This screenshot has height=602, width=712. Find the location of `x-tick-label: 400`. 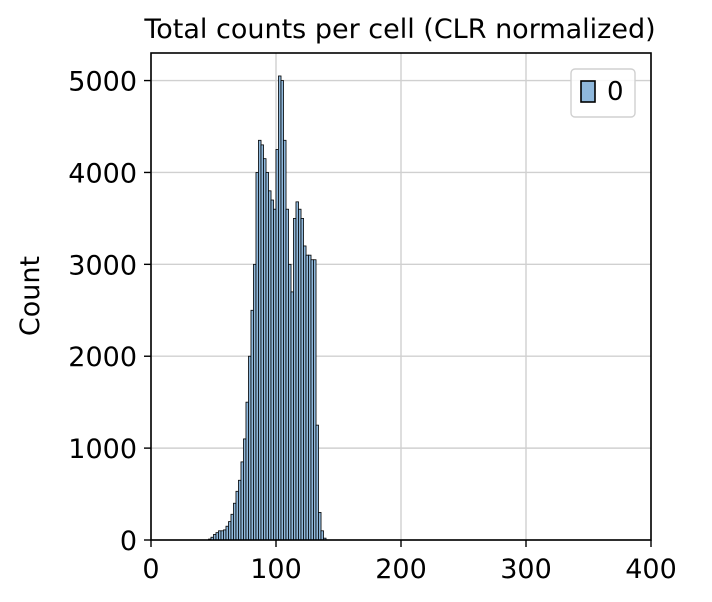

x-tick-label: 400 is located at coordinates (651, 569).